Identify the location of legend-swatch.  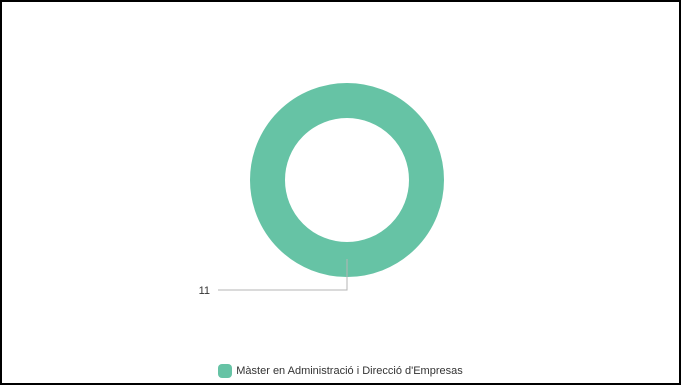
(225, 371).